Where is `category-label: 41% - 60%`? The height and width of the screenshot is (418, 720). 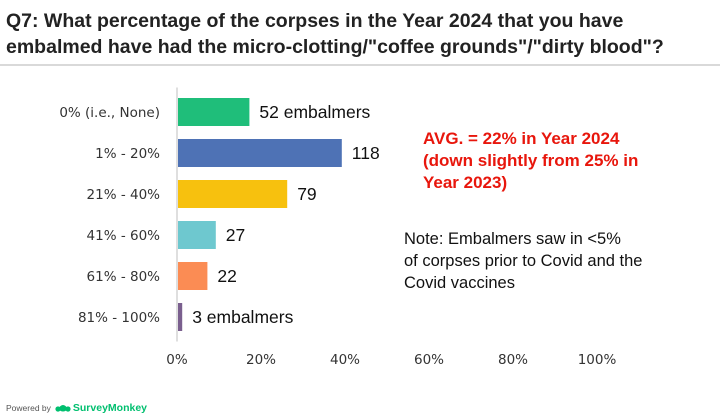 category-label: 41% - 60% is located at coordinates (124, 236).